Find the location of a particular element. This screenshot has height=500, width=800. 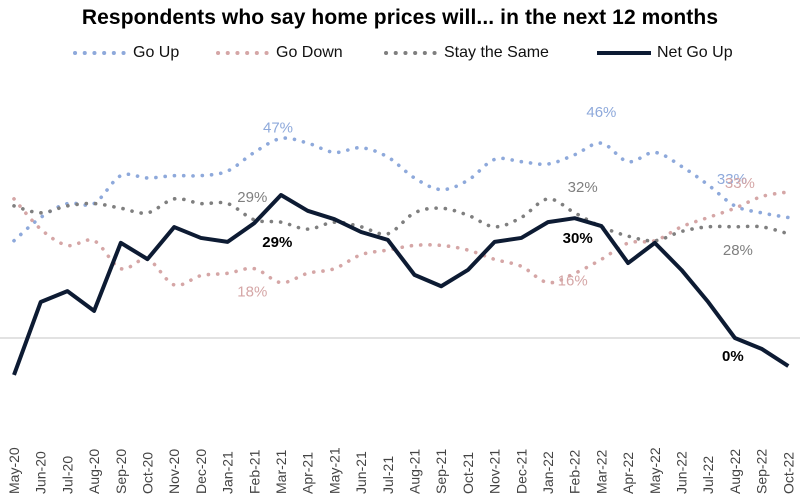

legend-swatch-go-down is located at coordinates (243, 53).